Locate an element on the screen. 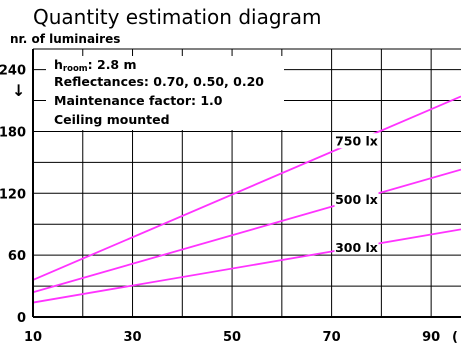  y-axis-label: nr. of luminaires is located at coordinates (65, 39).